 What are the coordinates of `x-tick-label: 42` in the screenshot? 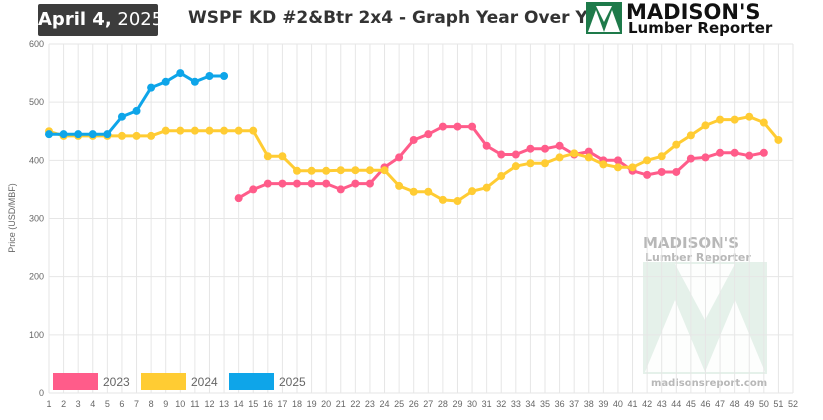 It's located at (647, 404).